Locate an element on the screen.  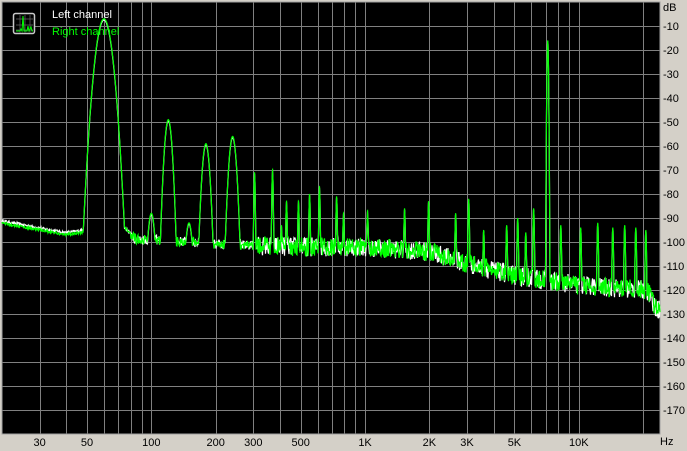
y-tick-label: -160 is located at coordinates (674, 387).